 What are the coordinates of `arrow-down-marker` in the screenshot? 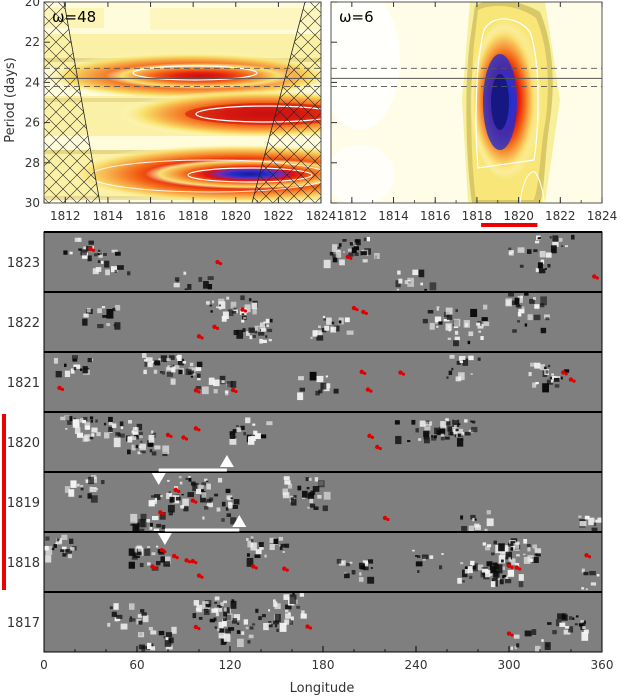 It's located at (158, 479).